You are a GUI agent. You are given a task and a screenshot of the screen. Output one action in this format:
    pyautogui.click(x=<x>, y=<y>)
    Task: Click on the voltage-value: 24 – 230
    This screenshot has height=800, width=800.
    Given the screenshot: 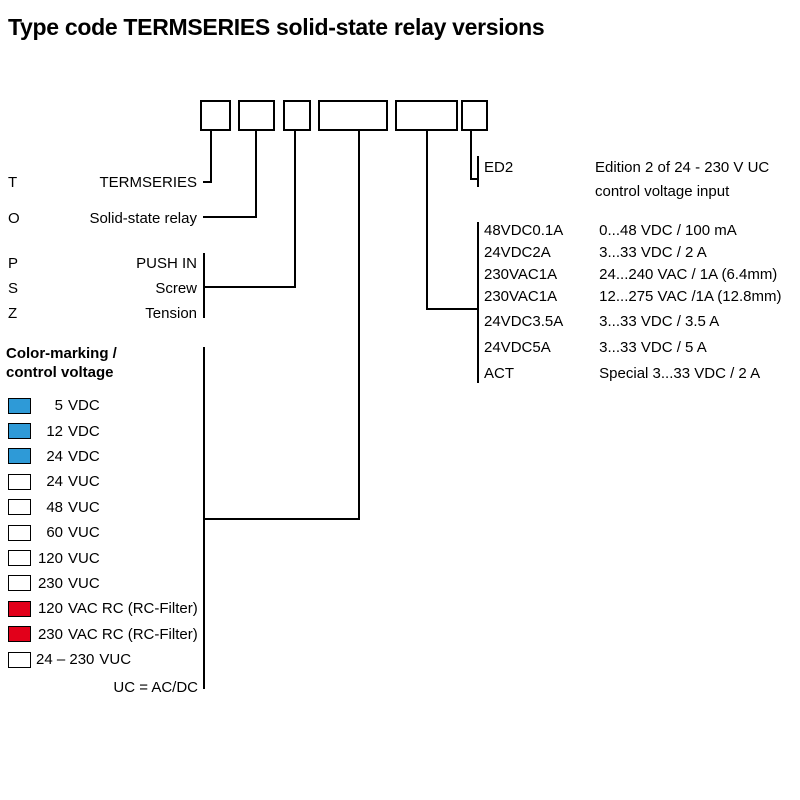 What is the action you would take?
    pyautogui.click(x=65, y=660)
    